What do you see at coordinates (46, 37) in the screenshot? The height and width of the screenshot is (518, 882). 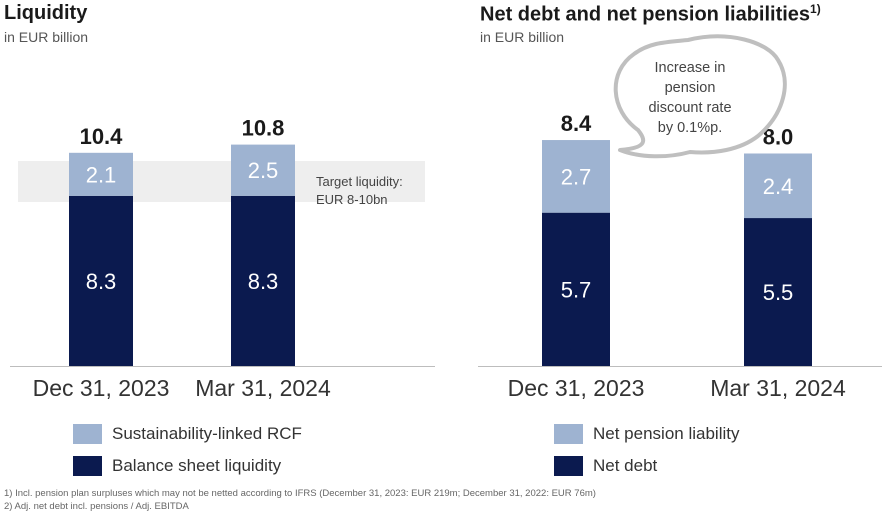 I see `liquidity-subtitle: in EUR billion` at bounding box center [46, 37].